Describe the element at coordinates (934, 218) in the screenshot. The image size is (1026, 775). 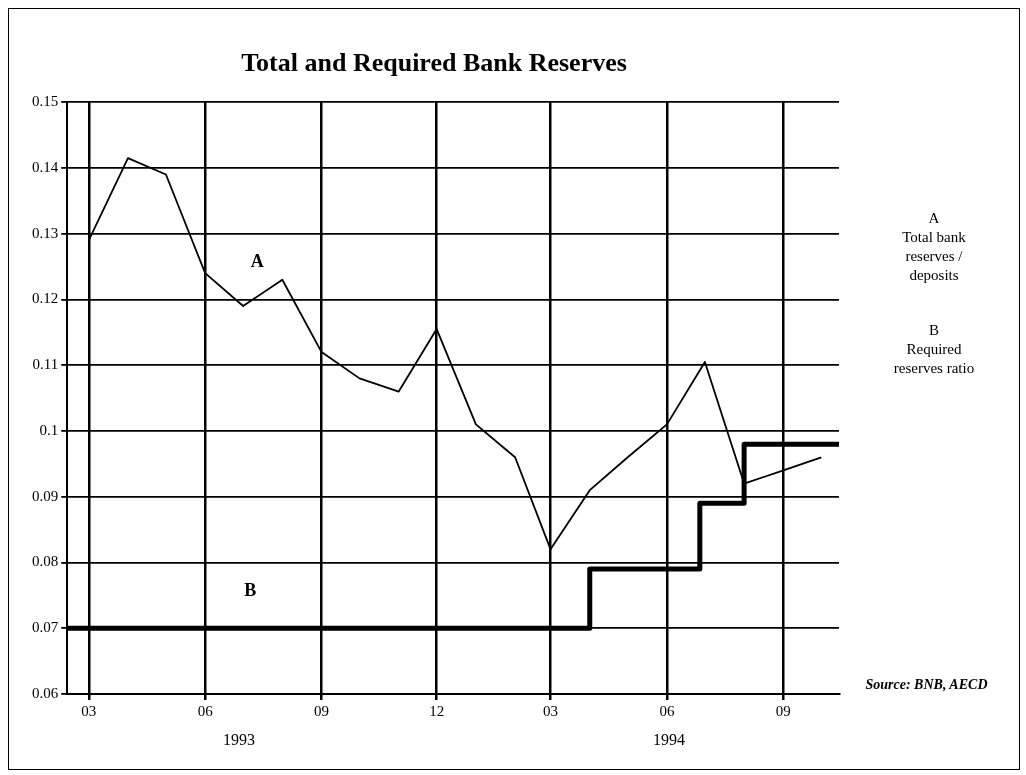
I see `text: A` at that location.